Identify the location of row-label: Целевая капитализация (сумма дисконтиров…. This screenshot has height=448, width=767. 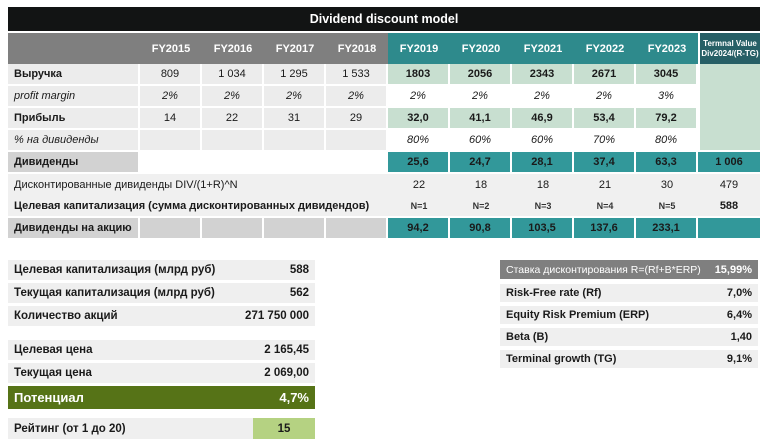
(192, 205).